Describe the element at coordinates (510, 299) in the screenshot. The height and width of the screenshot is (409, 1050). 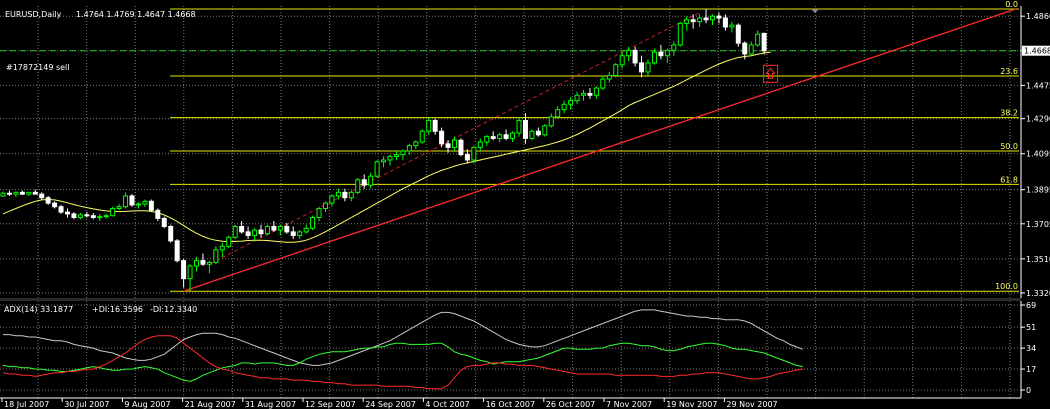
I see `pane-separator` at that location.